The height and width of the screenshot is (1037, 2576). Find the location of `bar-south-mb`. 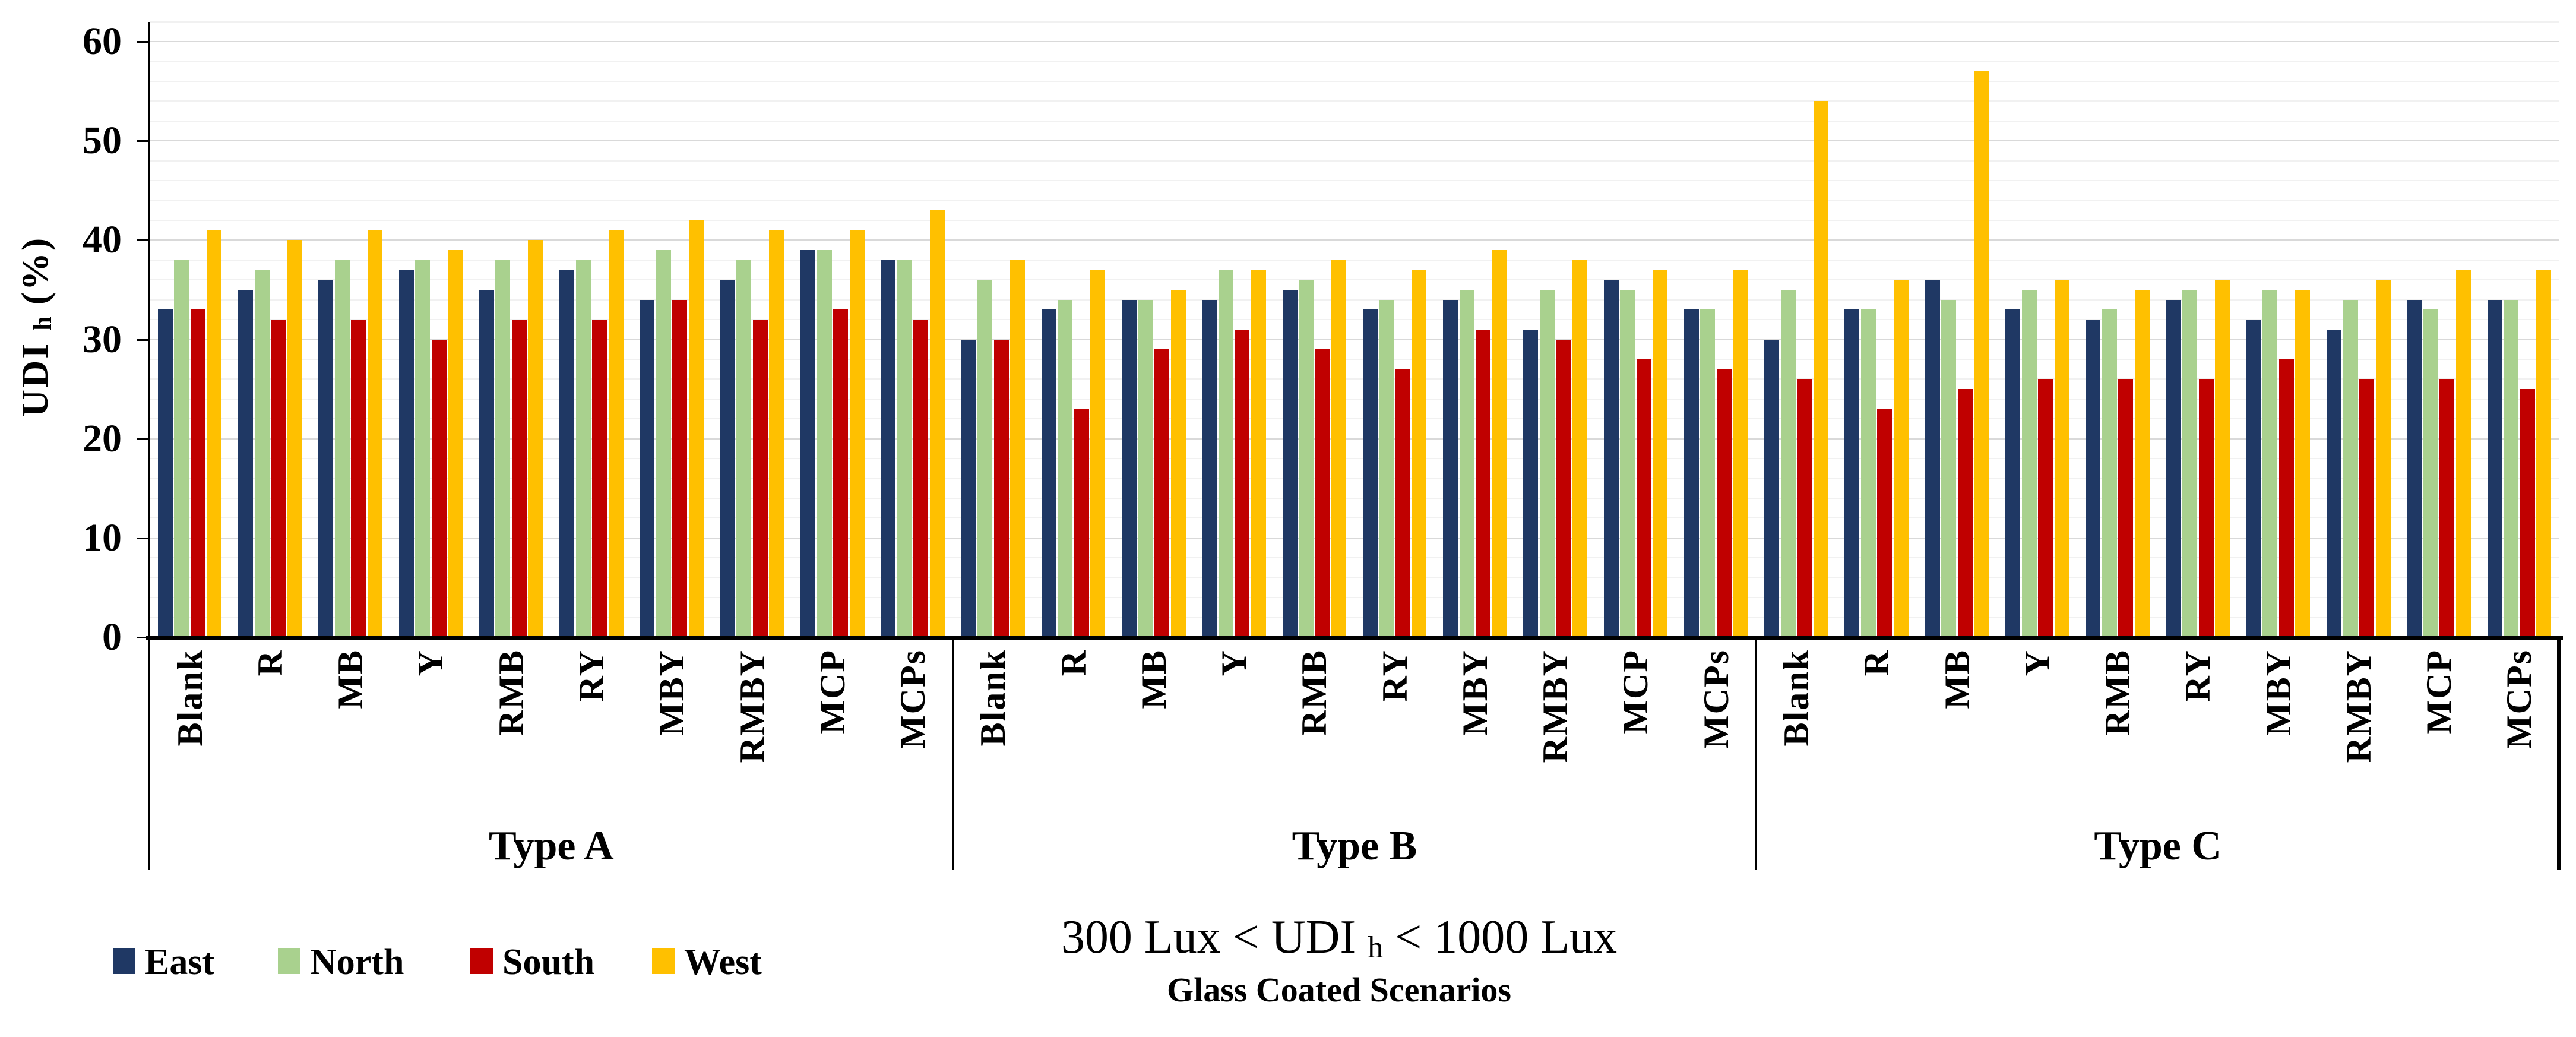

bar-south-mb is located at coordinates (1162, 493).